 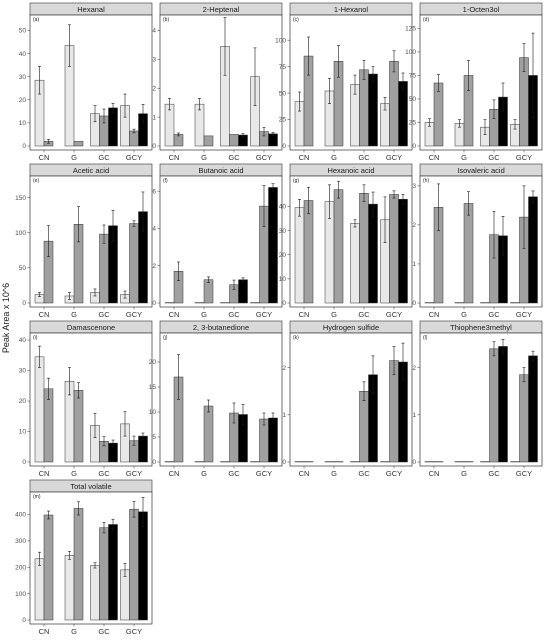 I want to click on y-tick-label: 25, so click(x=283, y=120).